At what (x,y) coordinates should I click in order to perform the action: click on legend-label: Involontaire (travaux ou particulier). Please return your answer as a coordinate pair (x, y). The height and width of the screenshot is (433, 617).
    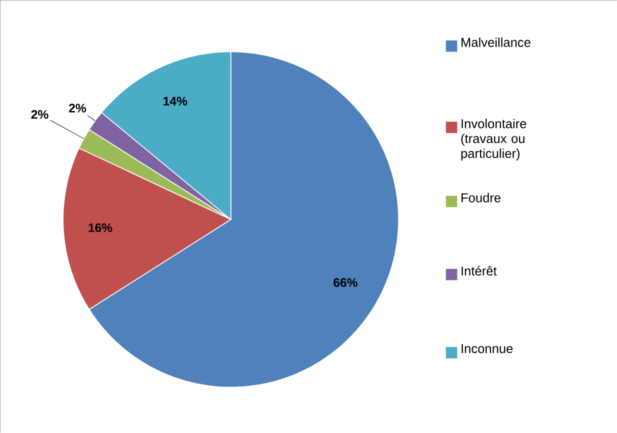
    Looking at the image, I should click on (493, 139).